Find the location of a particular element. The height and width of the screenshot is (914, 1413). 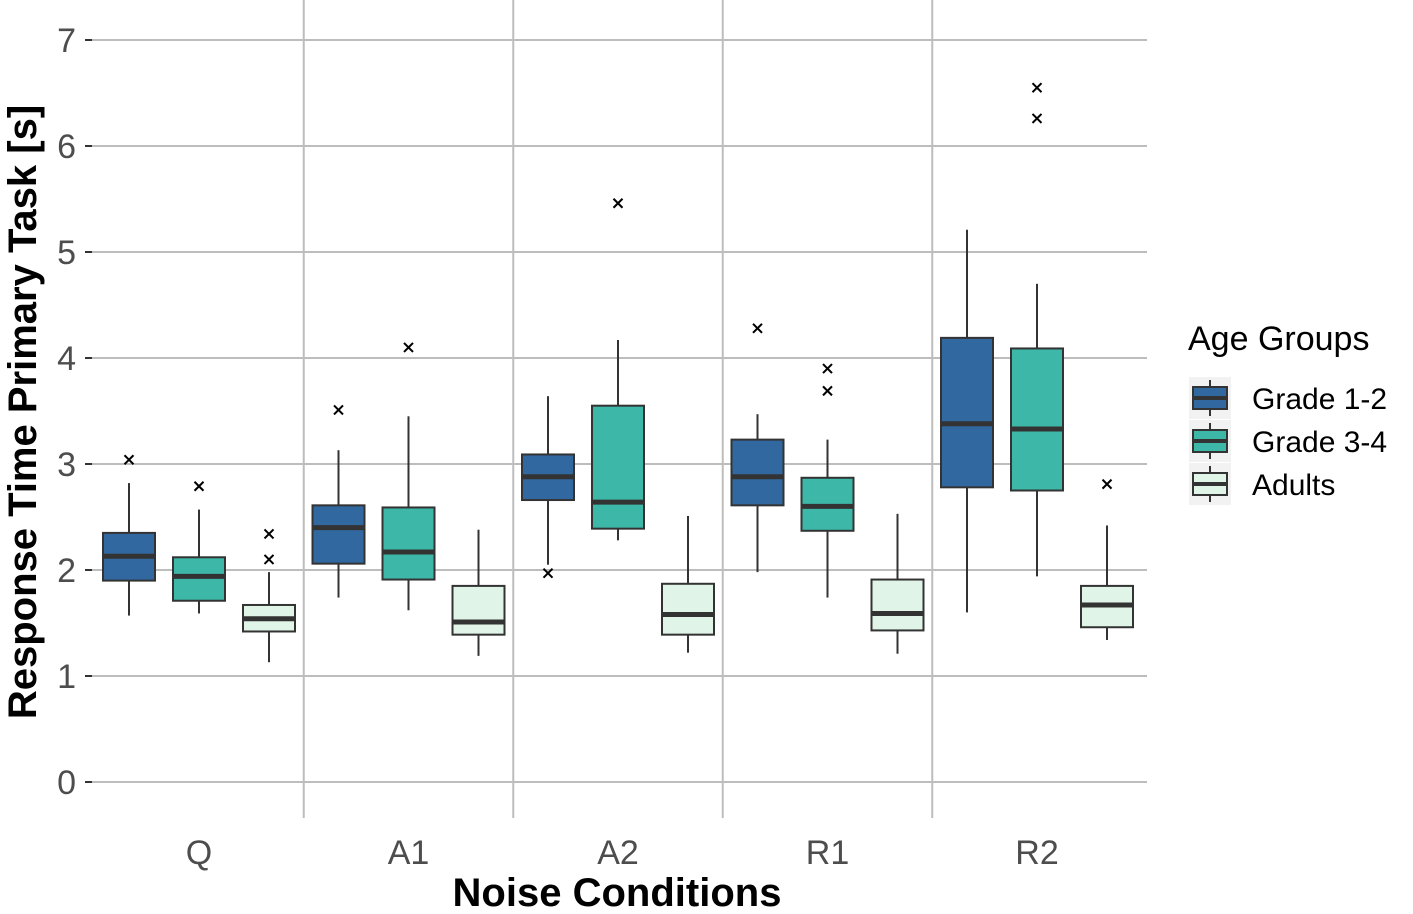

box-adults-a1 is located at coordinates (478, 592).